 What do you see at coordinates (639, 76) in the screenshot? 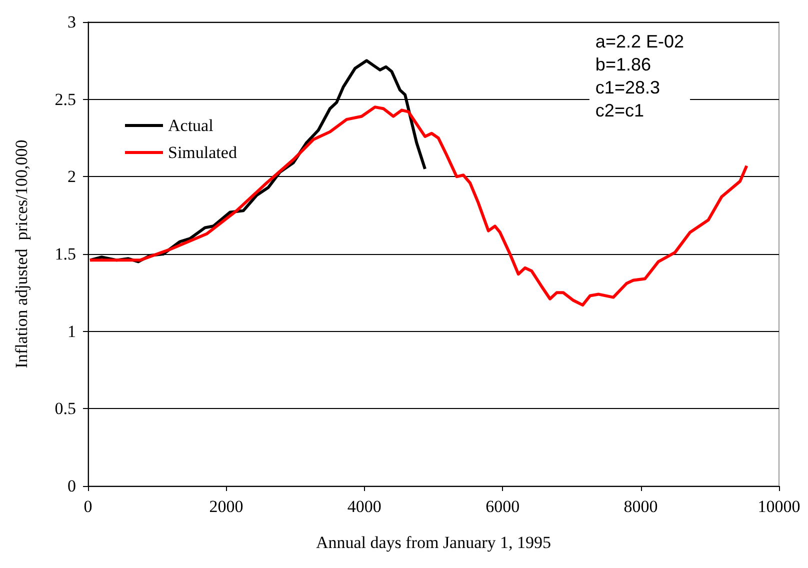
I see `annotation: a=2.2 E-02 b=1.86 c1=28.3 c2=c1` at bounding box center [639, 76].